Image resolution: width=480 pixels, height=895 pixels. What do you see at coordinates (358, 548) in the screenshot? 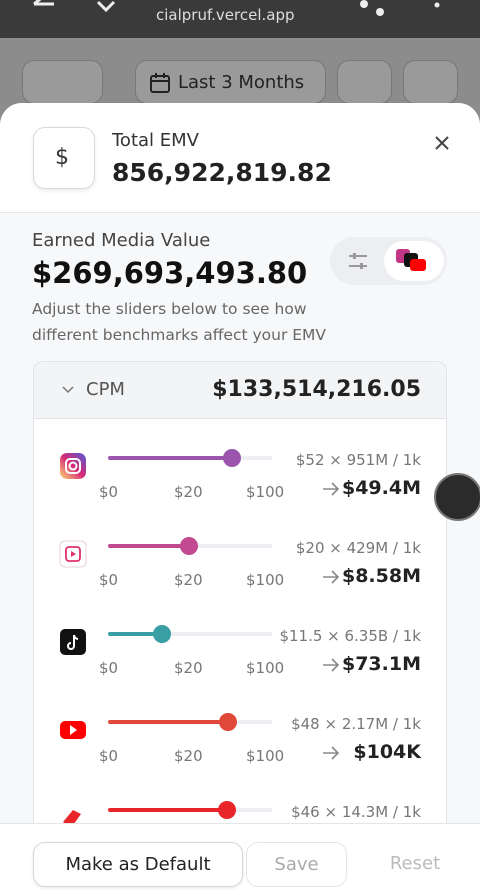
I see `formula: $20 × 429M / 1k` at bounding box center [358, 548].